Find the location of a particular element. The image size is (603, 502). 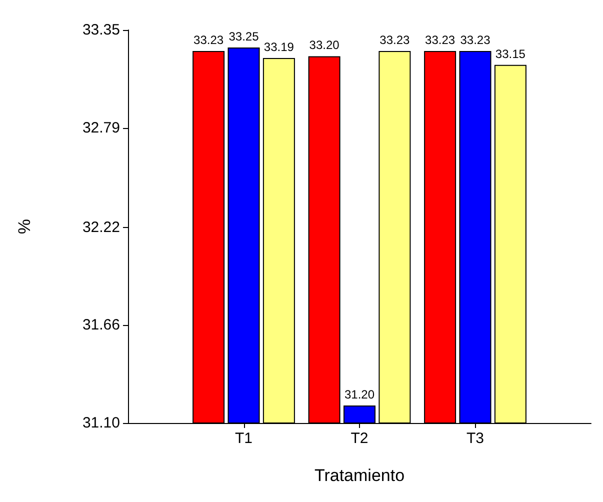

y-tick-label: 32.79 is located at coordinates (101, 127).